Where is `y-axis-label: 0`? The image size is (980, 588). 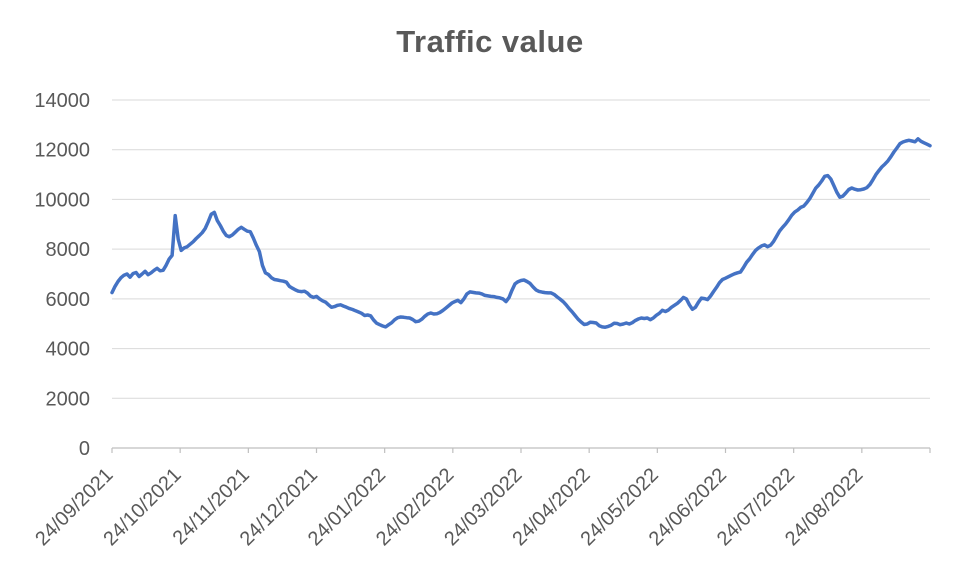 y-axis-label: 0 is located at coordinates (84, 449).